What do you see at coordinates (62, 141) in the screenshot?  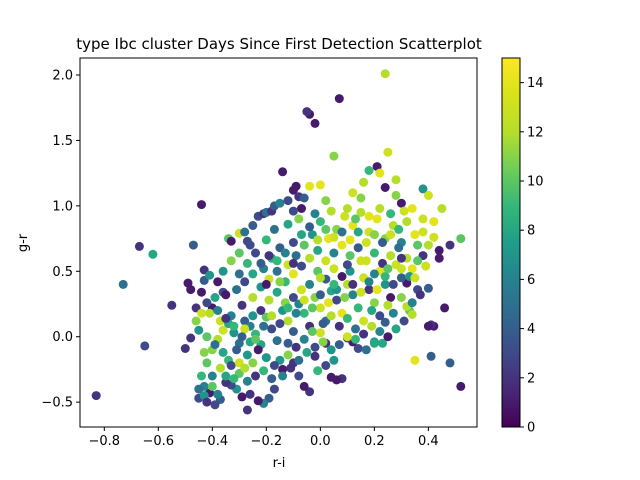 I see `y-tick-label: 1.5` at bounding box center [62, 141].